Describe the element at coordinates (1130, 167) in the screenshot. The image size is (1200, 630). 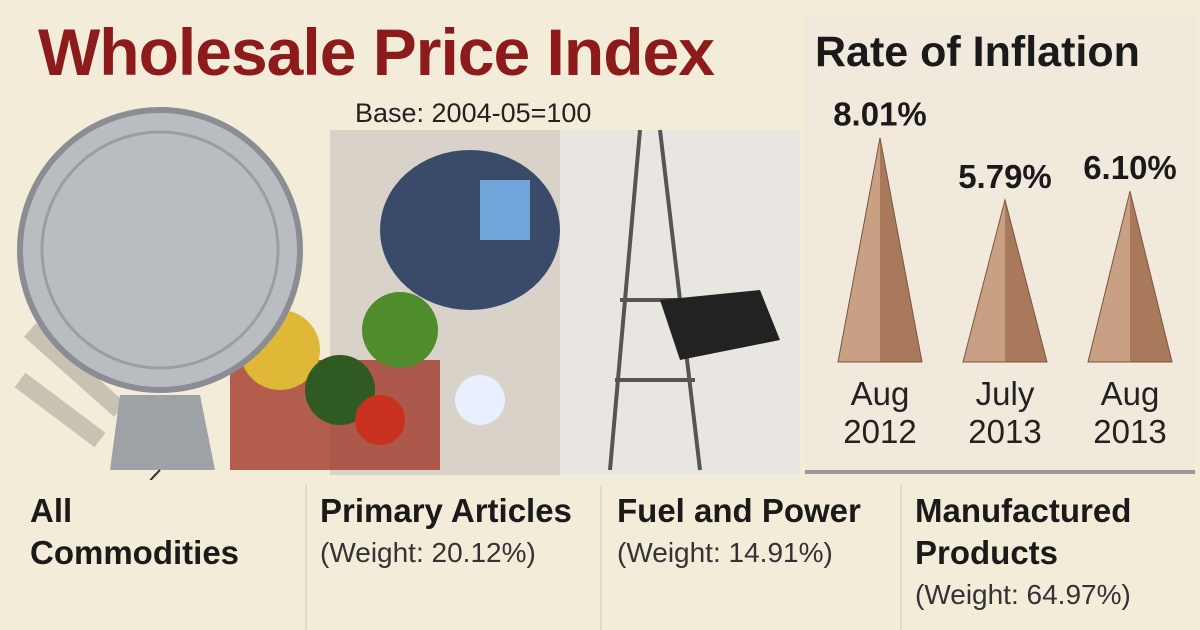
I see `value-label: 6.10%` at that location.